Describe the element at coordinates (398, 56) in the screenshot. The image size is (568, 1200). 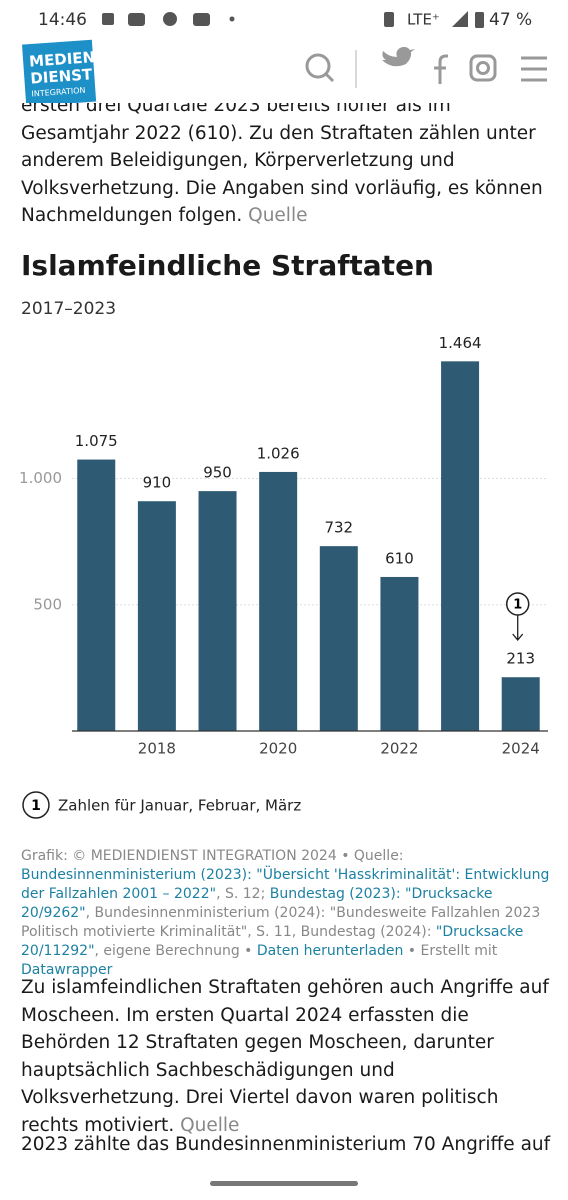
I see `twitter-icon` at that location.